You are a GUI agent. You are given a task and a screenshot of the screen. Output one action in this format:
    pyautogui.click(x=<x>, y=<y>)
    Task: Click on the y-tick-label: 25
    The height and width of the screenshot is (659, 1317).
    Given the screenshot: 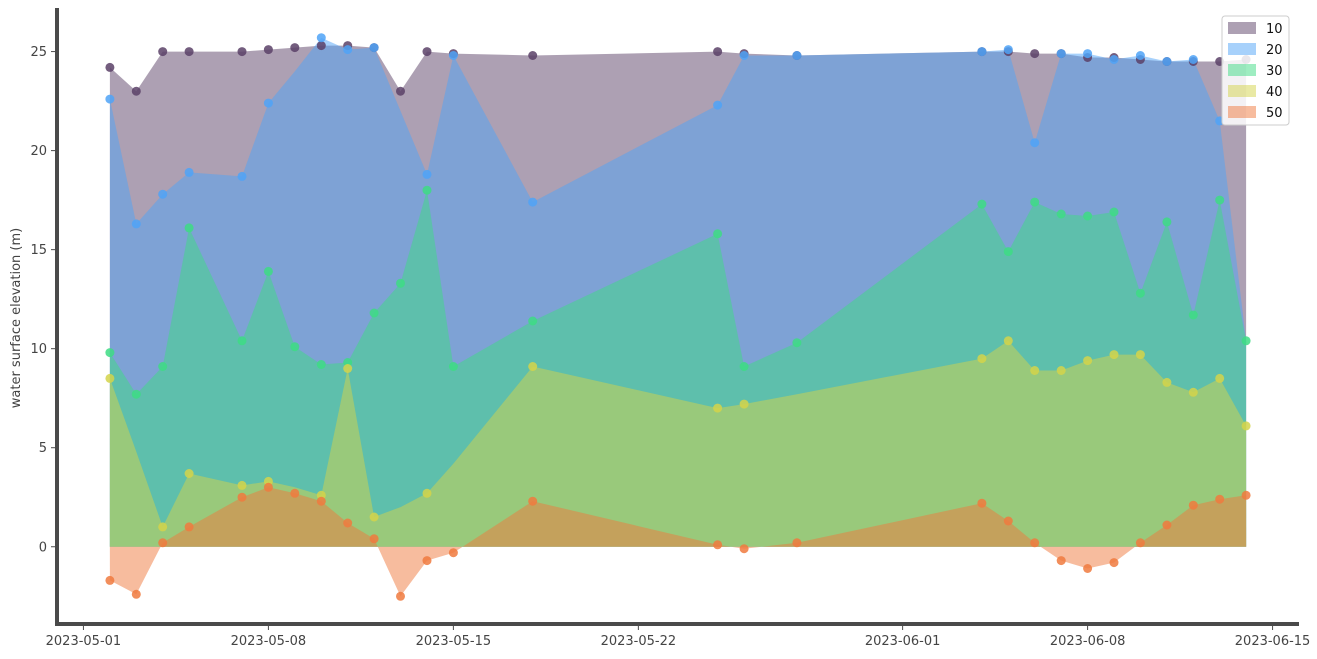 What is the action you would take?
    pyautogui.click(x=38, y=52)
    